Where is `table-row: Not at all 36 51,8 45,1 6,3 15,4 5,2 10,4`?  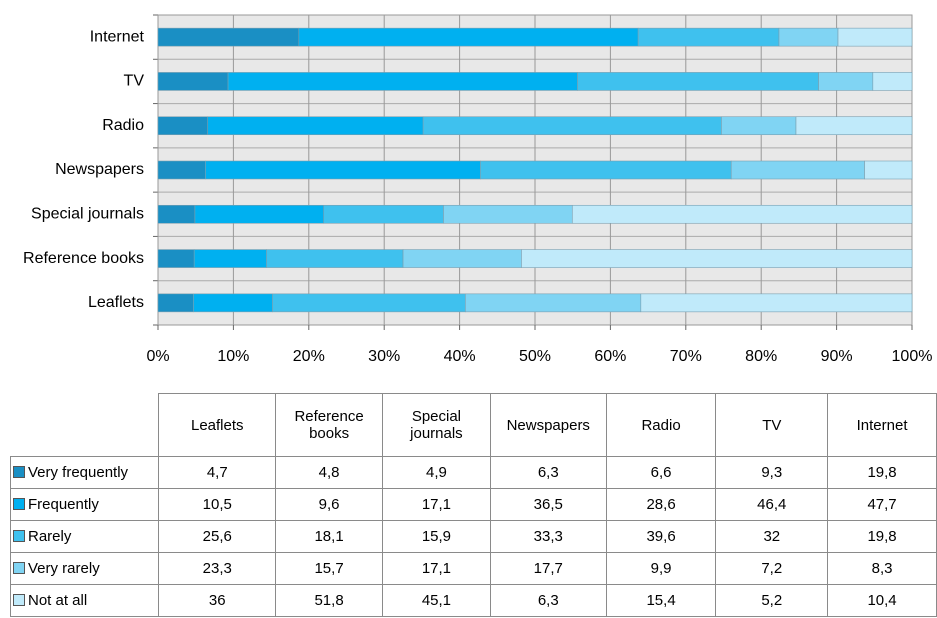
table-row: Not at all 36 51,8 45,1 6,3 15,4 5,2 10,4 is located at coordinates (473, 600).